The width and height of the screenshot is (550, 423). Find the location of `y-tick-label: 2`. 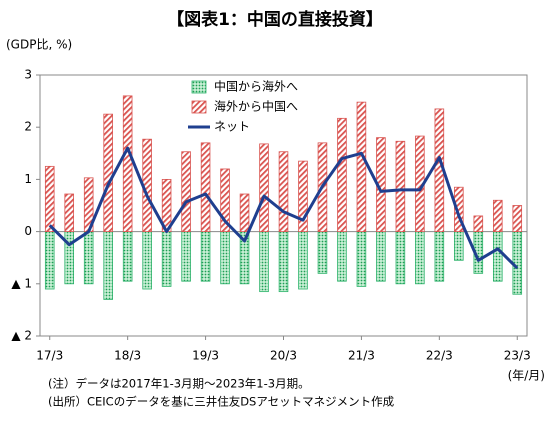

y-tick-label: 2 is located at coordinates (28, 127).